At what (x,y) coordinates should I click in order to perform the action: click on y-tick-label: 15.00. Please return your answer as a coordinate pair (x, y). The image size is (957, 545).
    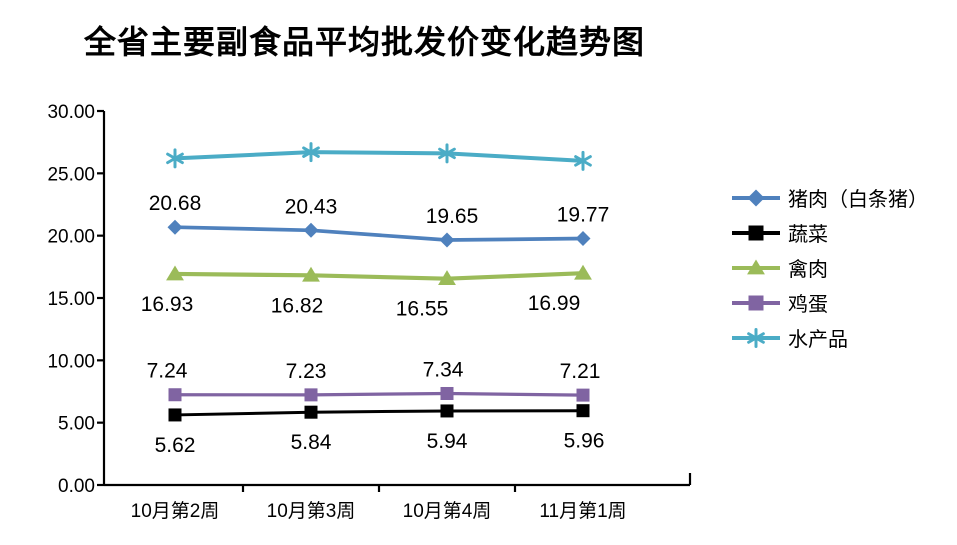
    Looking at the image, I should click on (71, 299).